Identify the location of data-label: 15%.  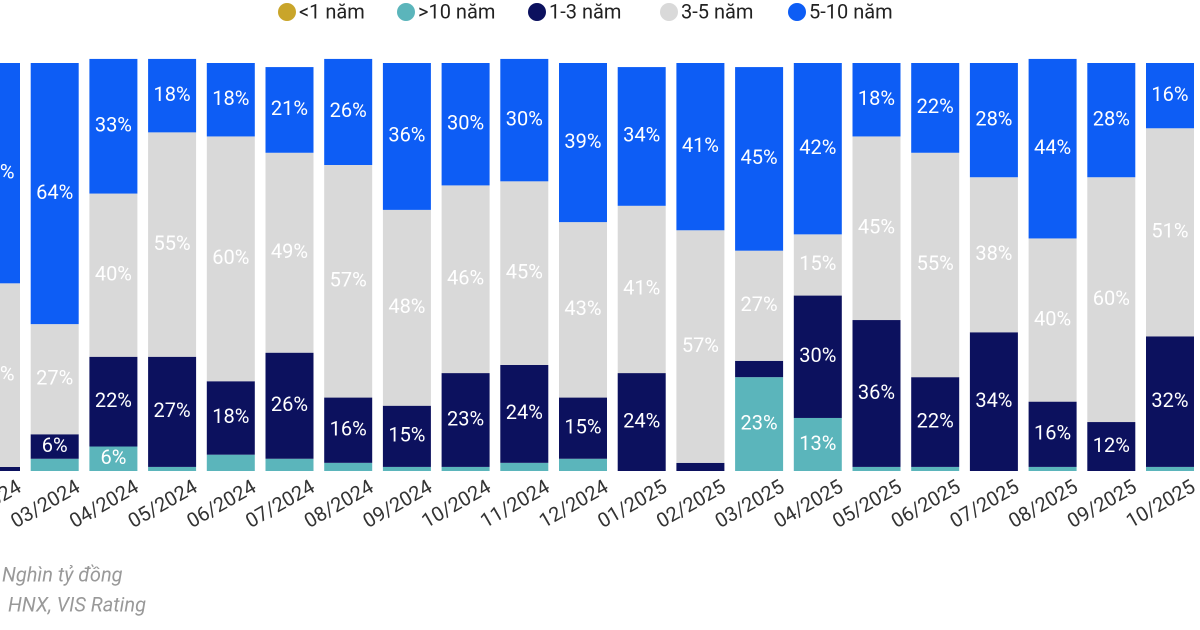
(406, 435).